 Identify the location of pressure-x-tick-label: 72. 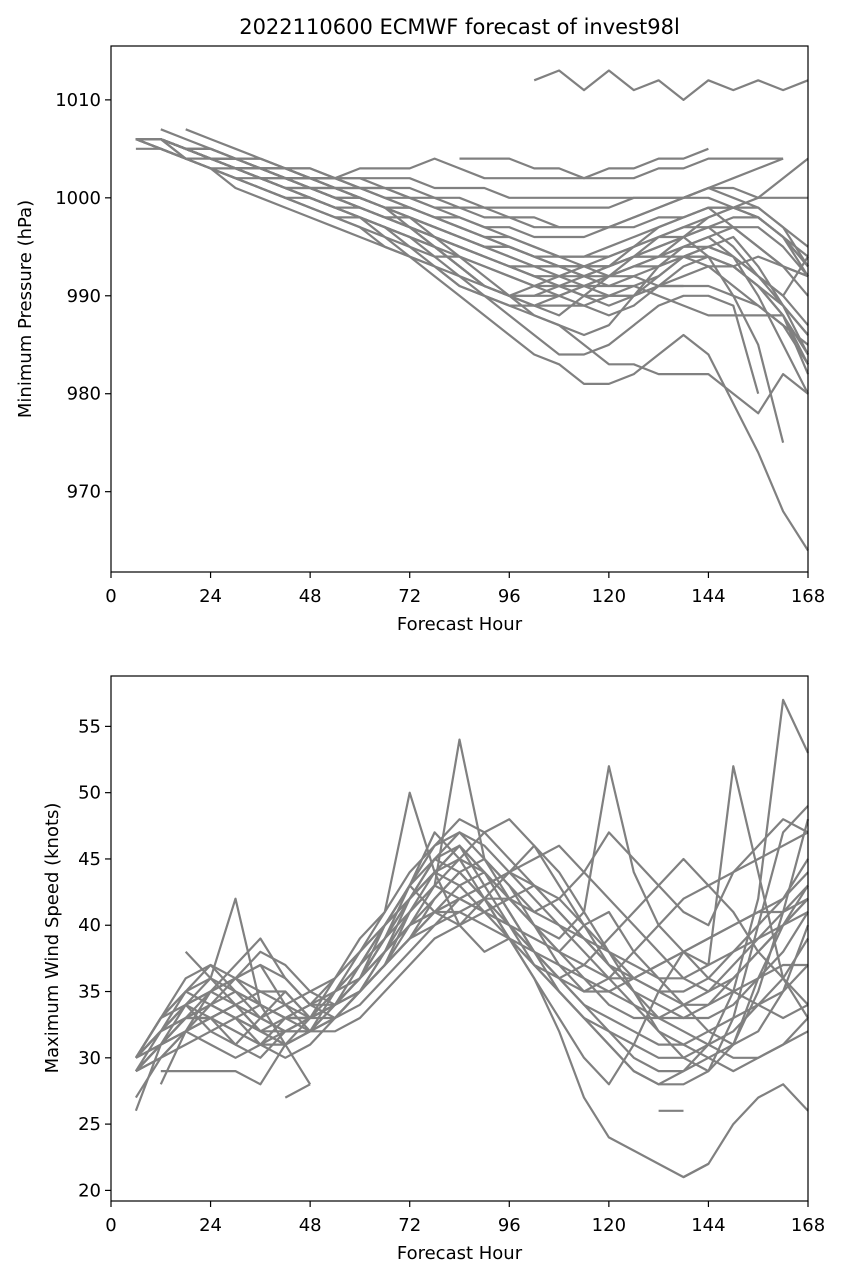
(409, 596).